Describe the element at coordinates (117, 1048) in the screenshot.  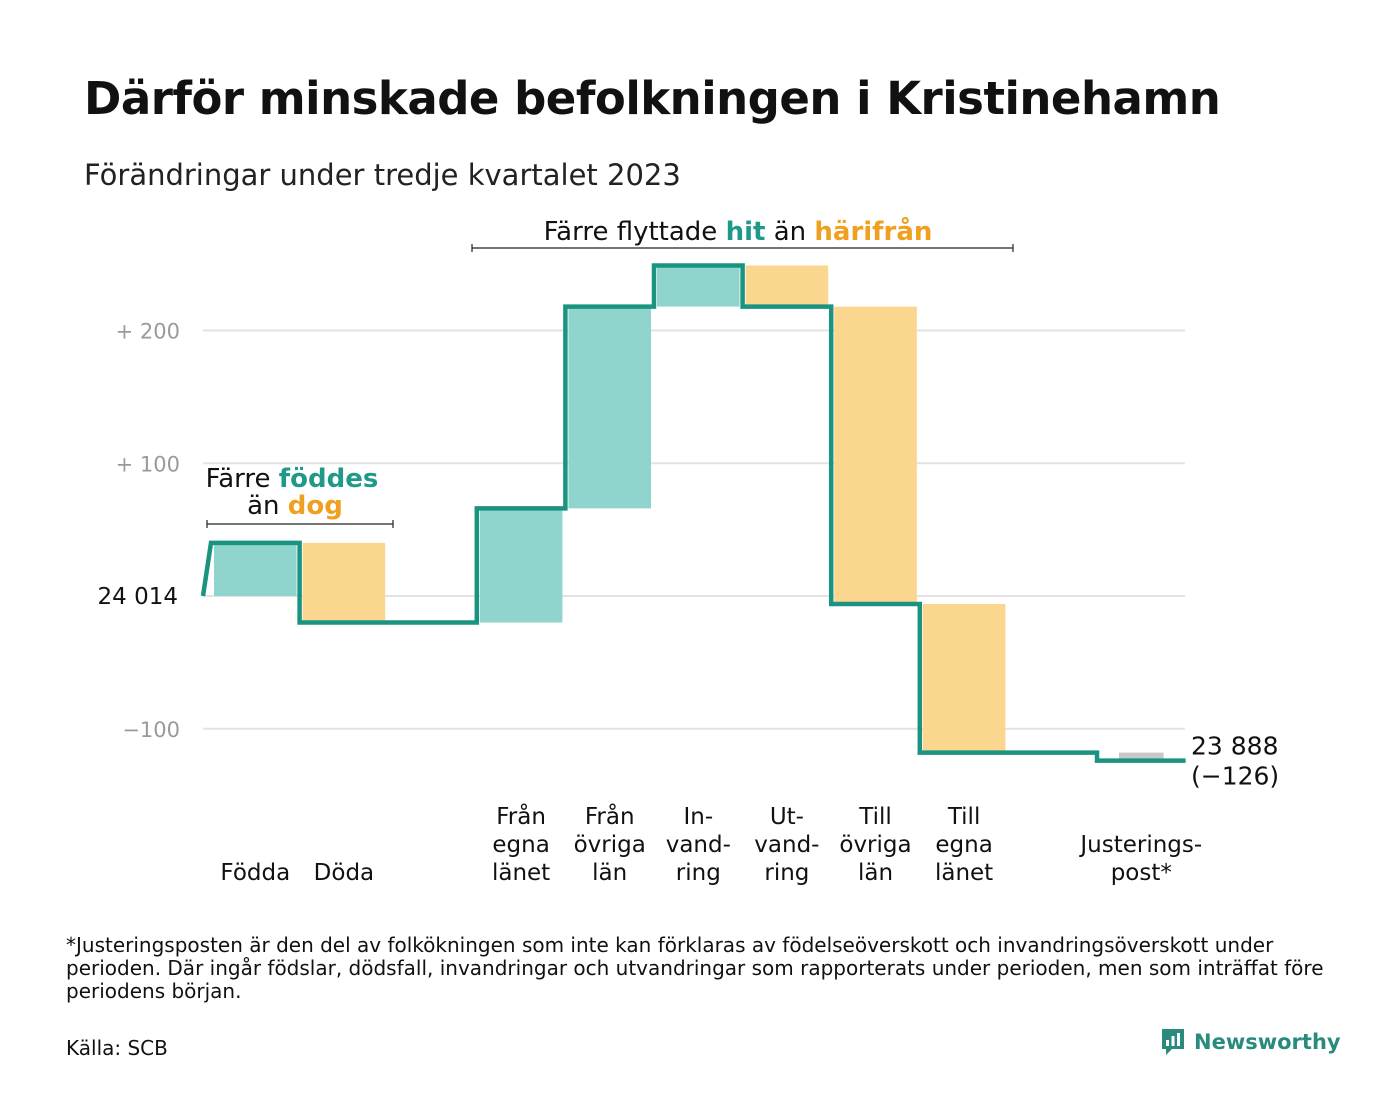
I see `source-credit: Källa: SCB` at that location.